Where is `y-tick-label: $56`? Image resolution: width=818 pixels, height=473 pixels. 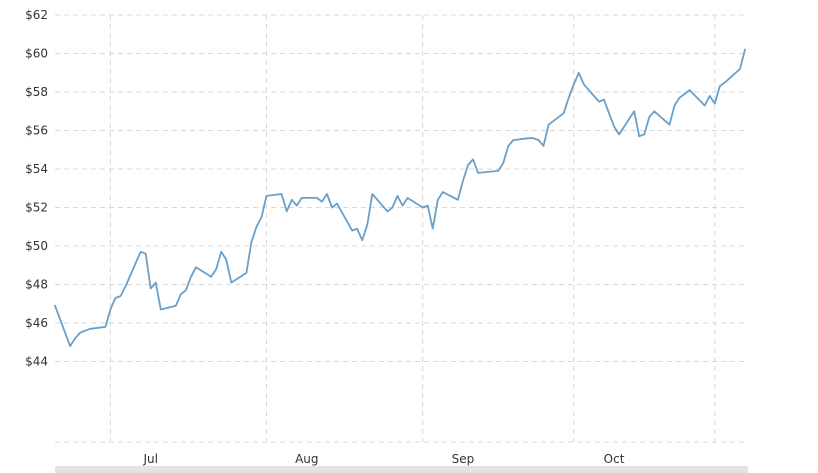
y-tick-label: $56 is located at coordinates (36, 131).